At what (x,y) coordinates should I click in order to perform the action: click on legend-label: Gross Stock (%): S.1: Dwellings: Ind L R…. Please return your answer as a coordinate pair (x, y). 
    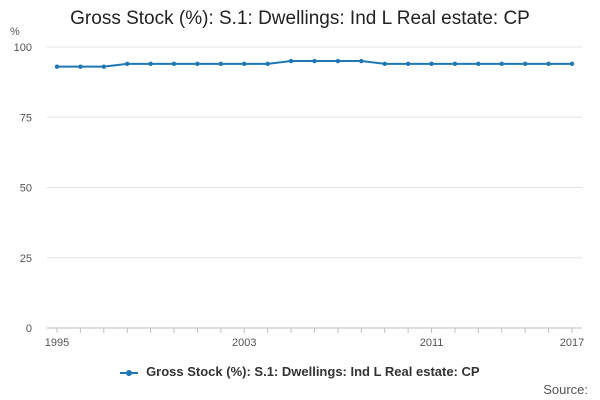
    Looking at the image, I should click on (313, 371).